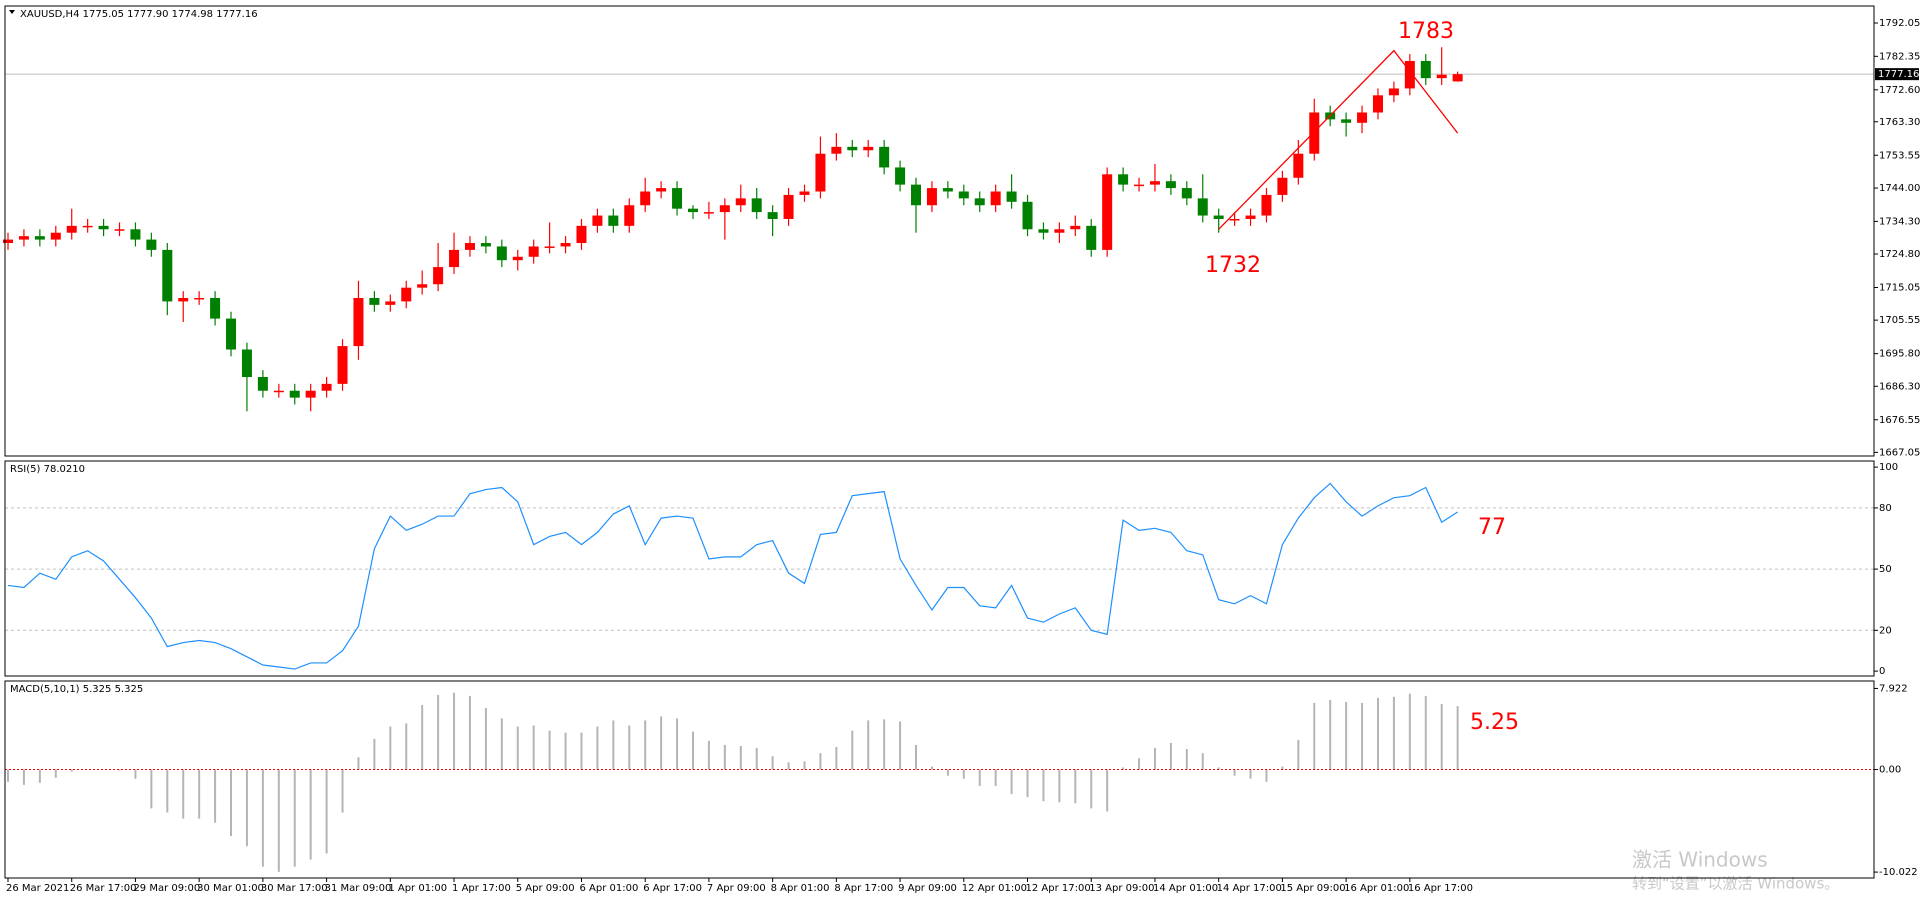 This screenshot has height=900, width=1920. What do you see at coordinates (863, 888) in the screenshot?
I see `x-tick-label: 8 Apr 17:00` at bounding box center [863, 888].